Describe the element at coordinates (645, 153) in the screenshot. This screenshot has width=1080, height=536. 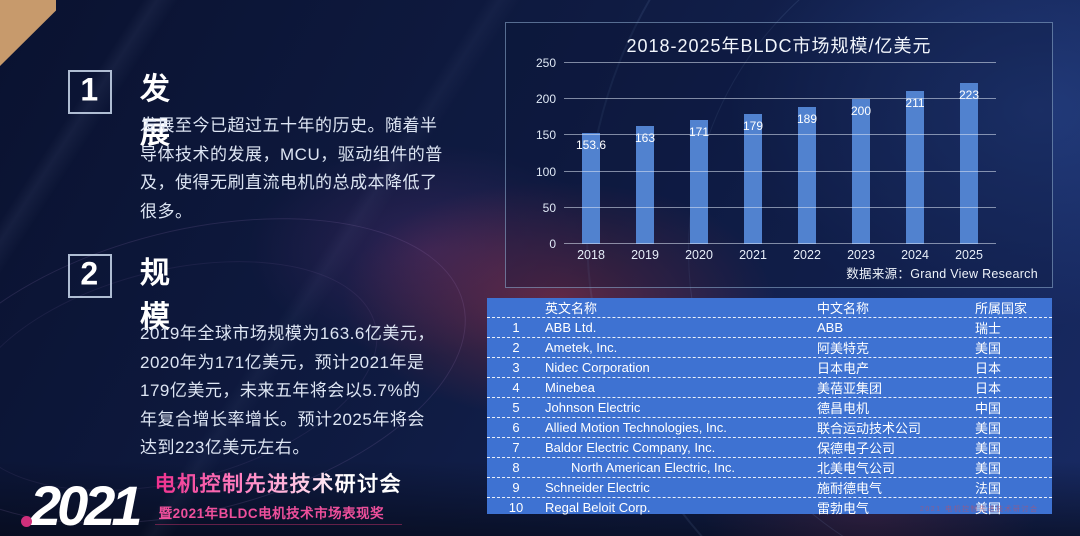
I see `bar-slot: 163` at that location.